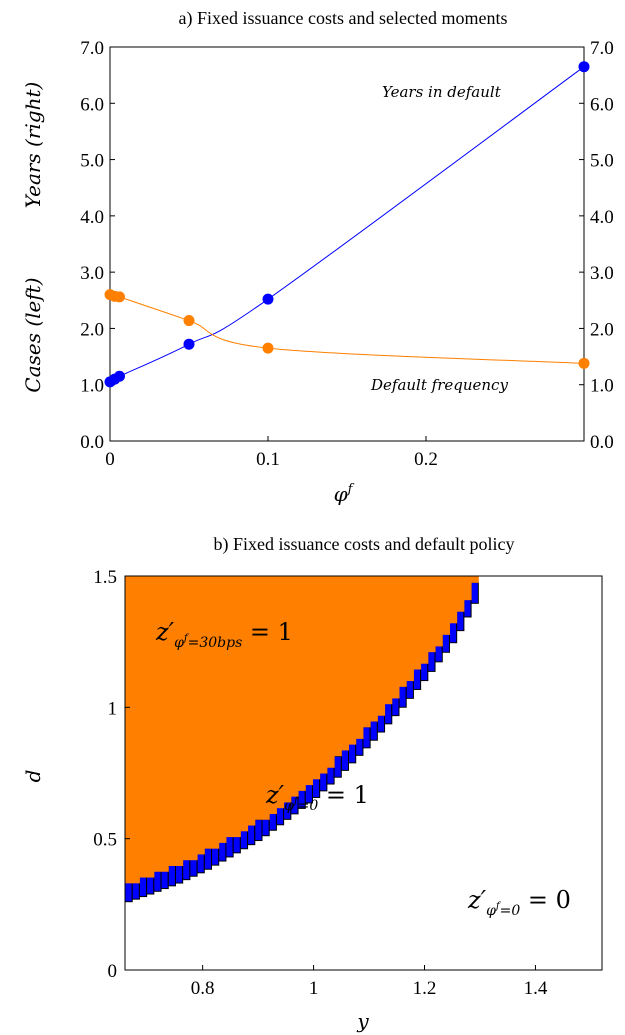  I want to click on panel-a-ylabel-left: Cases (left), so click(33, 334).